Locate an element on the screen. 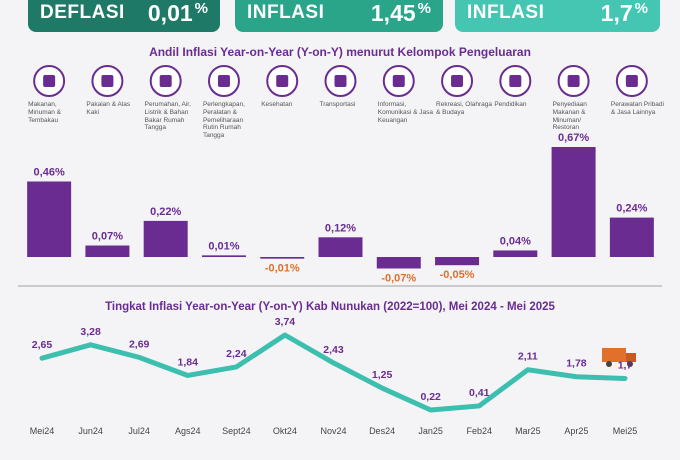  value-label: 0,24% is located at coordinates (631, 209).